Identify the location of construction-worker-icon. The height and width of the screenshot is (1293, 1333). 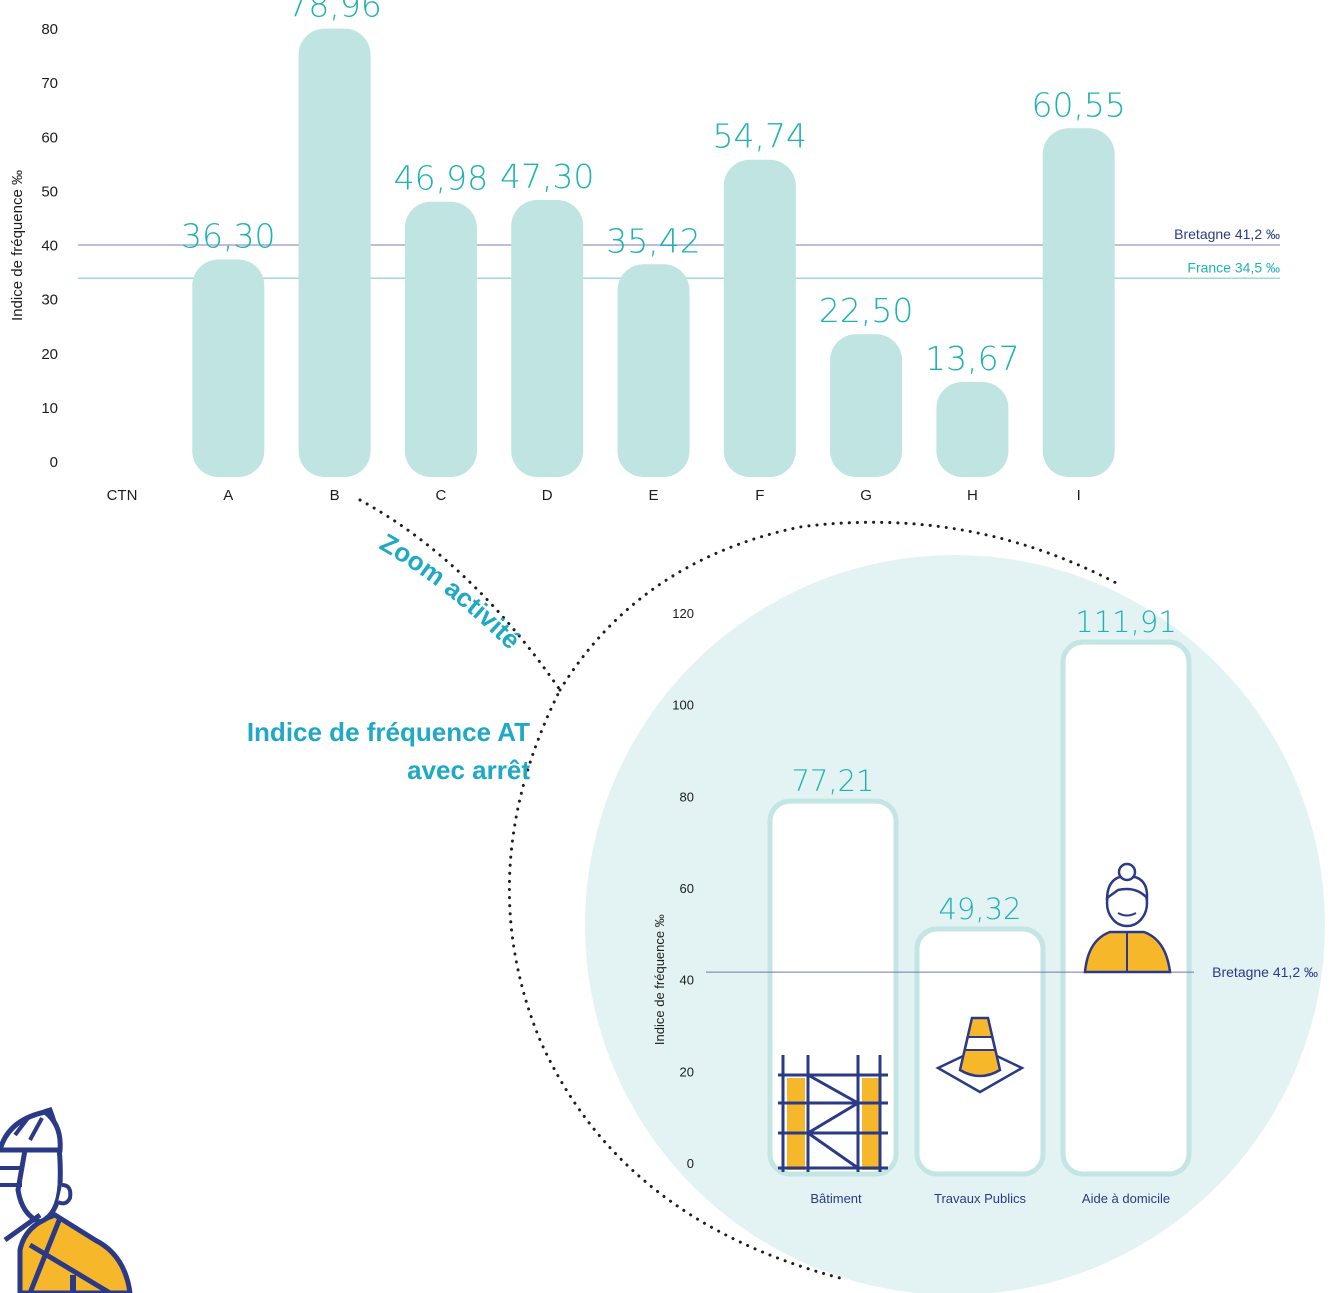
(66, 1200).